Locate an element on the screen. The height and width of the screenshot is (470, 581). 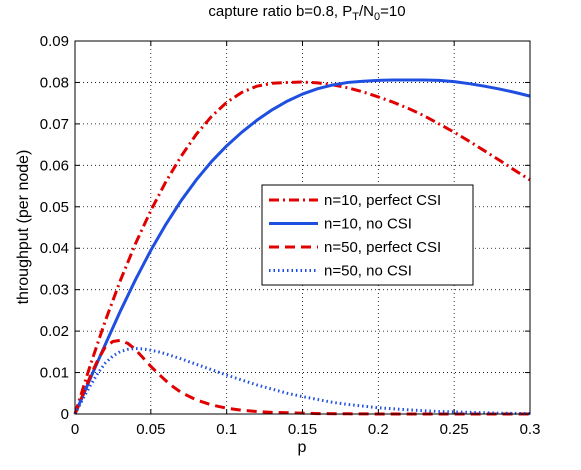
y-tick-label: 0.06 is located at coordinates (54, 165).